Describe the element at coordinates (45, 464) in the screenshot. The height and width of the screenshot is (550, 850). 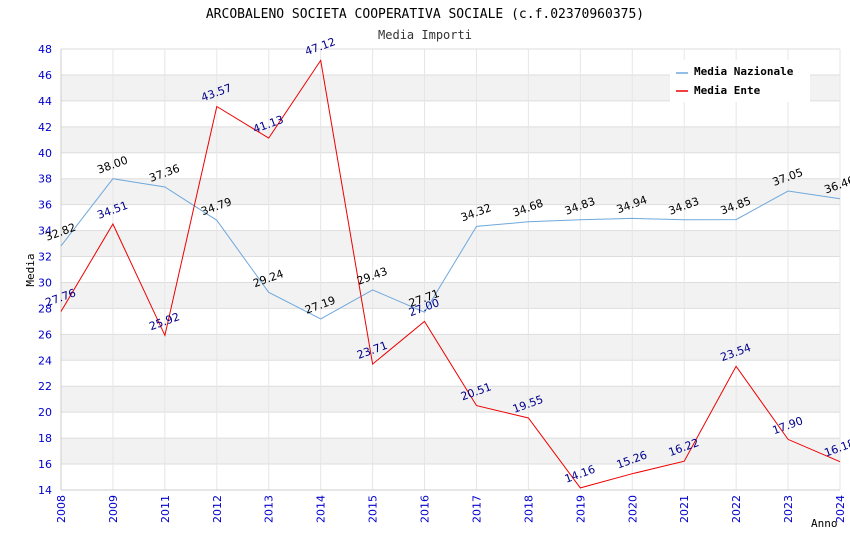
I see `y-tick-label: 16` at that location.